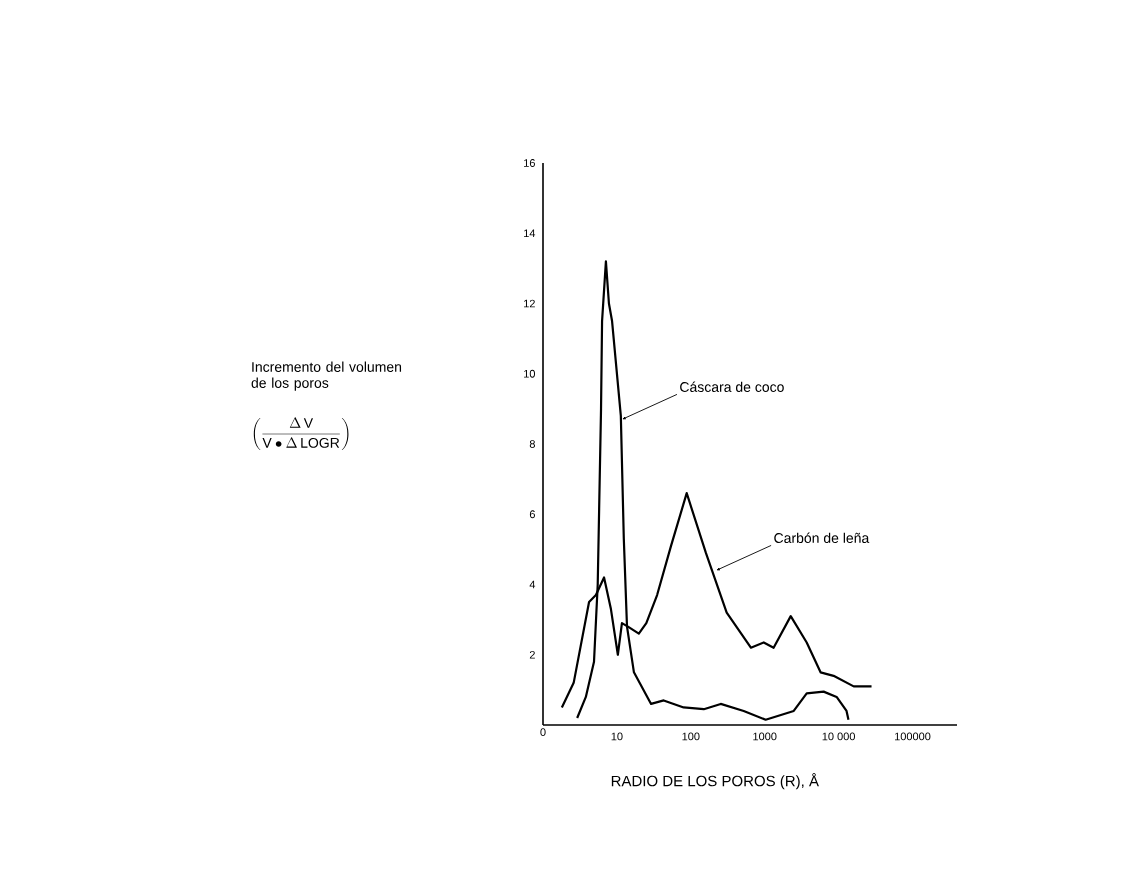  I want to click on text: 0, so click(543, 732).